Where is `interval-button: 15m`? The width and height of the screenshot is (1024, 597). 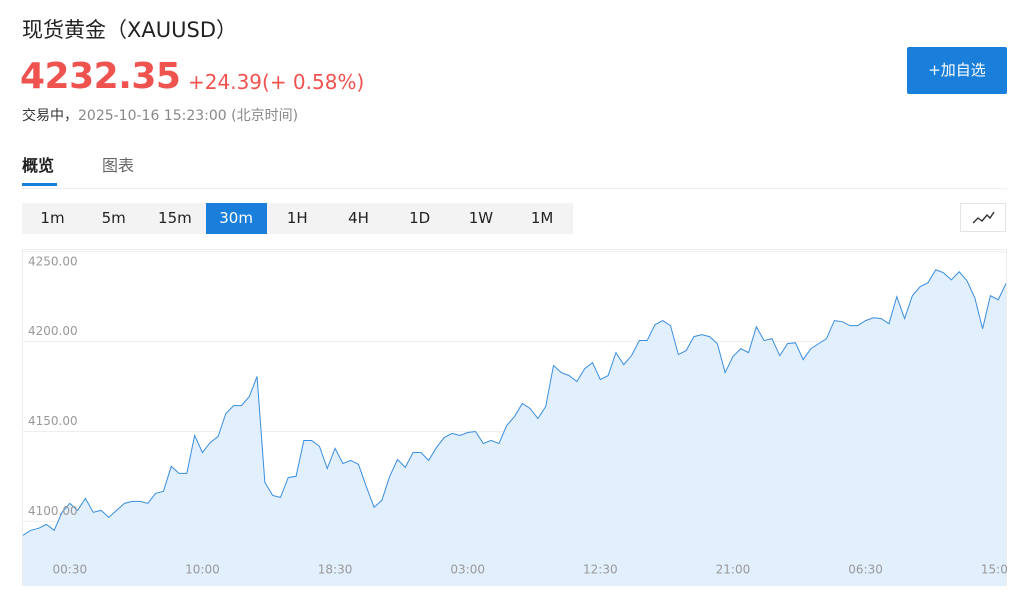
interval-button: 15m is located at coordinates (175, 218).